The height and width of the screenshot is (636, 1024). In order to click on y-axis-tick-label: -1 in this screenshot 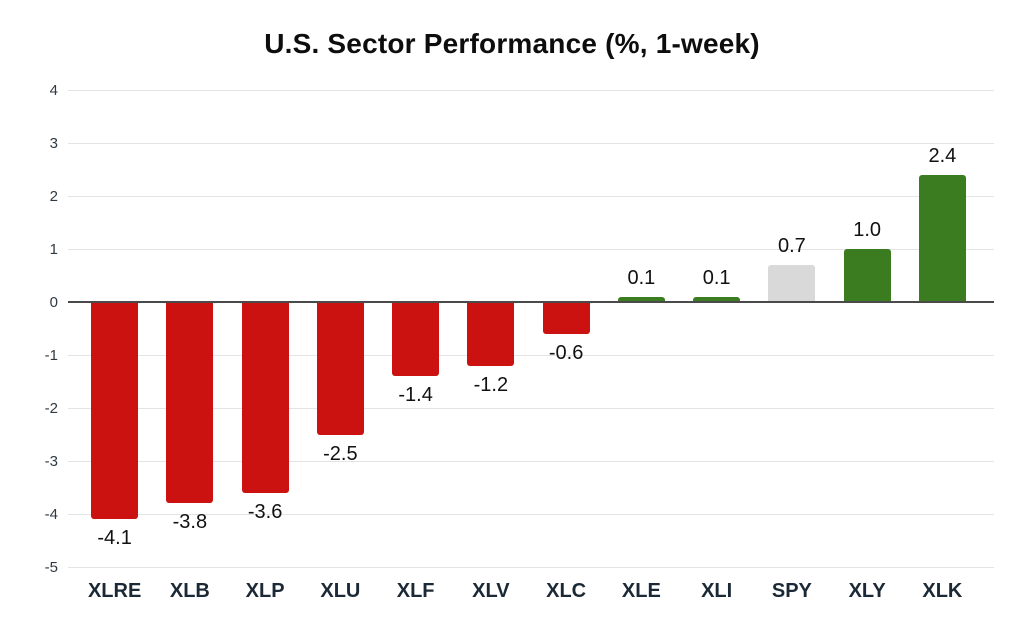, I will do `click(51, 355)`.